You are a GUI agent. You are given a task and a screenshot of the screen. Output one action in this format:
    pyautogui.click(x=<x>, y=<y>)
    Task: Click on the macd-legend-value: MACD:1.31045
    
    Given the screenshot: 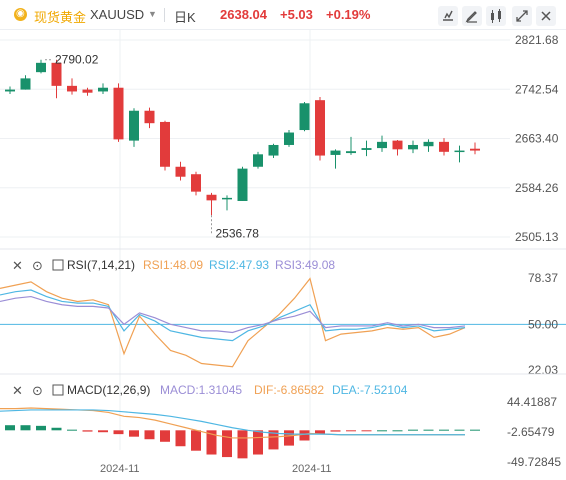 What is the action you would take?
    pyautogui.click(x=201, y=390)
    